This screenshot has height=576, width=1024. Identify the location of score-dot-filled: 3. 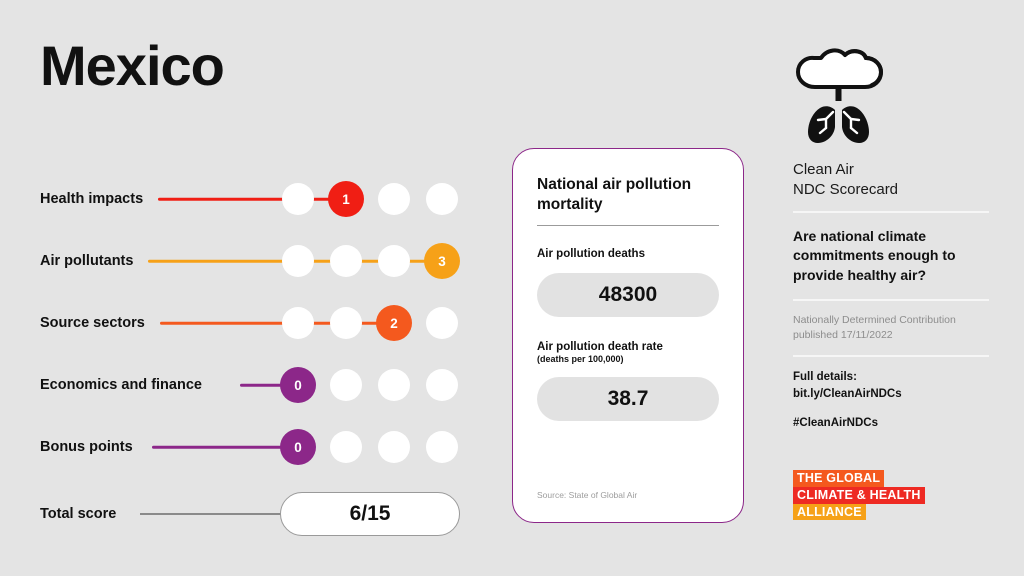
(442, 261).